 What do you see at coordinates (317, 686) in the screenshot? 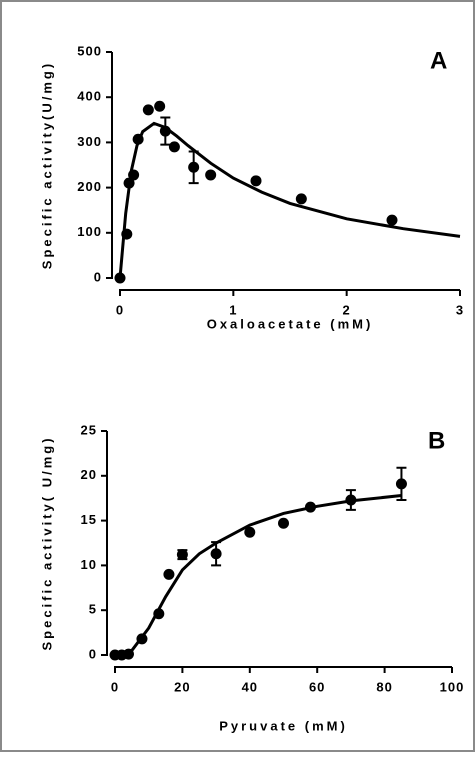
I see `x-tick-label: 60` at bounding box center [317, 686].